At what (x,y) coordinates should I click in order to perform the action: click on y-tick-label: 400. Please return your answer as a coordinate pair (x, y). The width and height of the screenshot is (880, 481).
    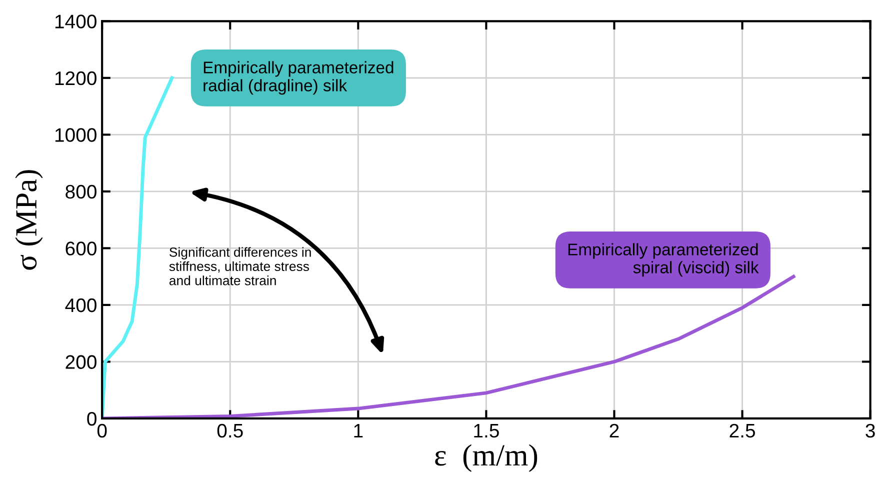
    Looking at the image, I should click on (80, 305).